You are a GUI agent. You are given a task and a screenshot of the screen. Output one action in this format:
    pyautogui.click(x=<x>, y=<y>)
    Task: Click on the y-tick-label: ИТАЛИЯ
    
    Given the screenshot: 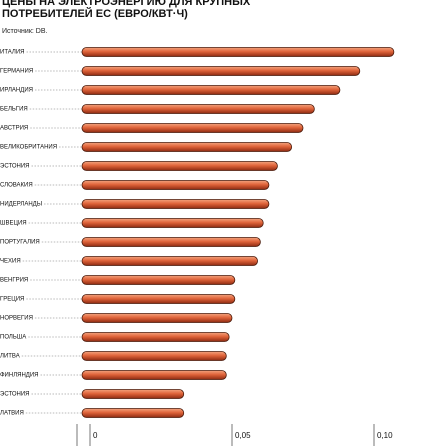 What is the action you would take?
    pyautogui.click(x=12, y=53)
    